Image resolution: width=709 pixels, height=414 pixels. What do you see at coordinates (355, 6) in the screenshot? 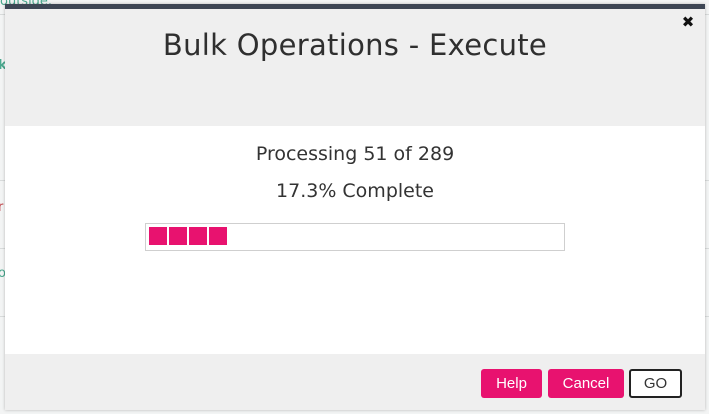
I see `modal-top-bar` at bounding box center [355, 6].